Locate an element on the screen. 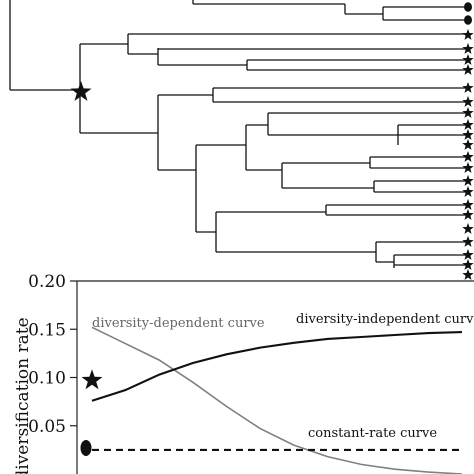 This screenshot has height=474, width=474. y-axis-label: diversification rate is located at coordinates (23, 395).